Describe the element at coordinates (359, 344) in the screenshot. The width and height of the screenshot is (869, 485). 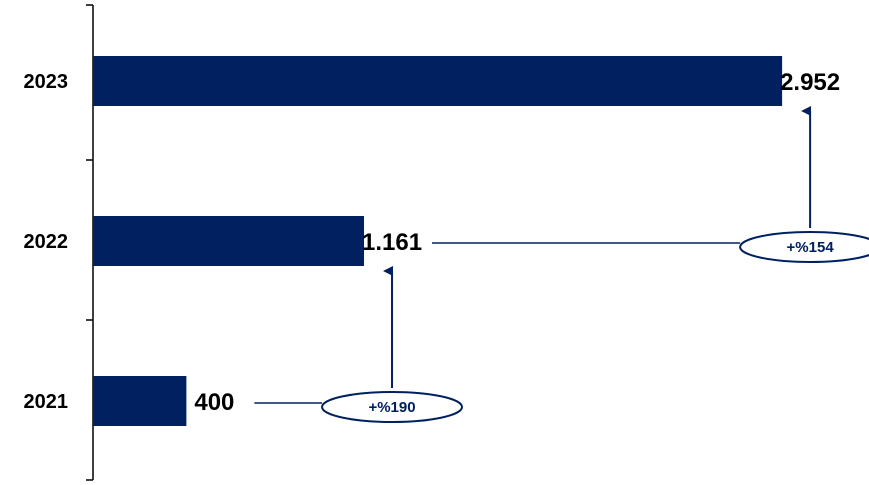
I see `growth-annotation-2021-2022: +%190` at that location.